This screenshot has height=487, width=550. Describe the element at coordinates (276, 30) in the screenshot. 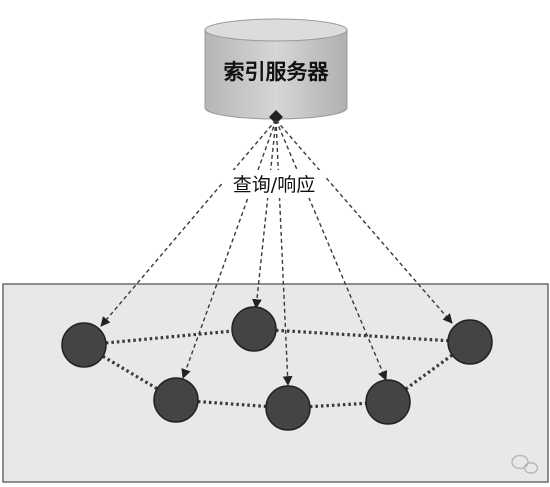

I see `index-server-top` at that location.